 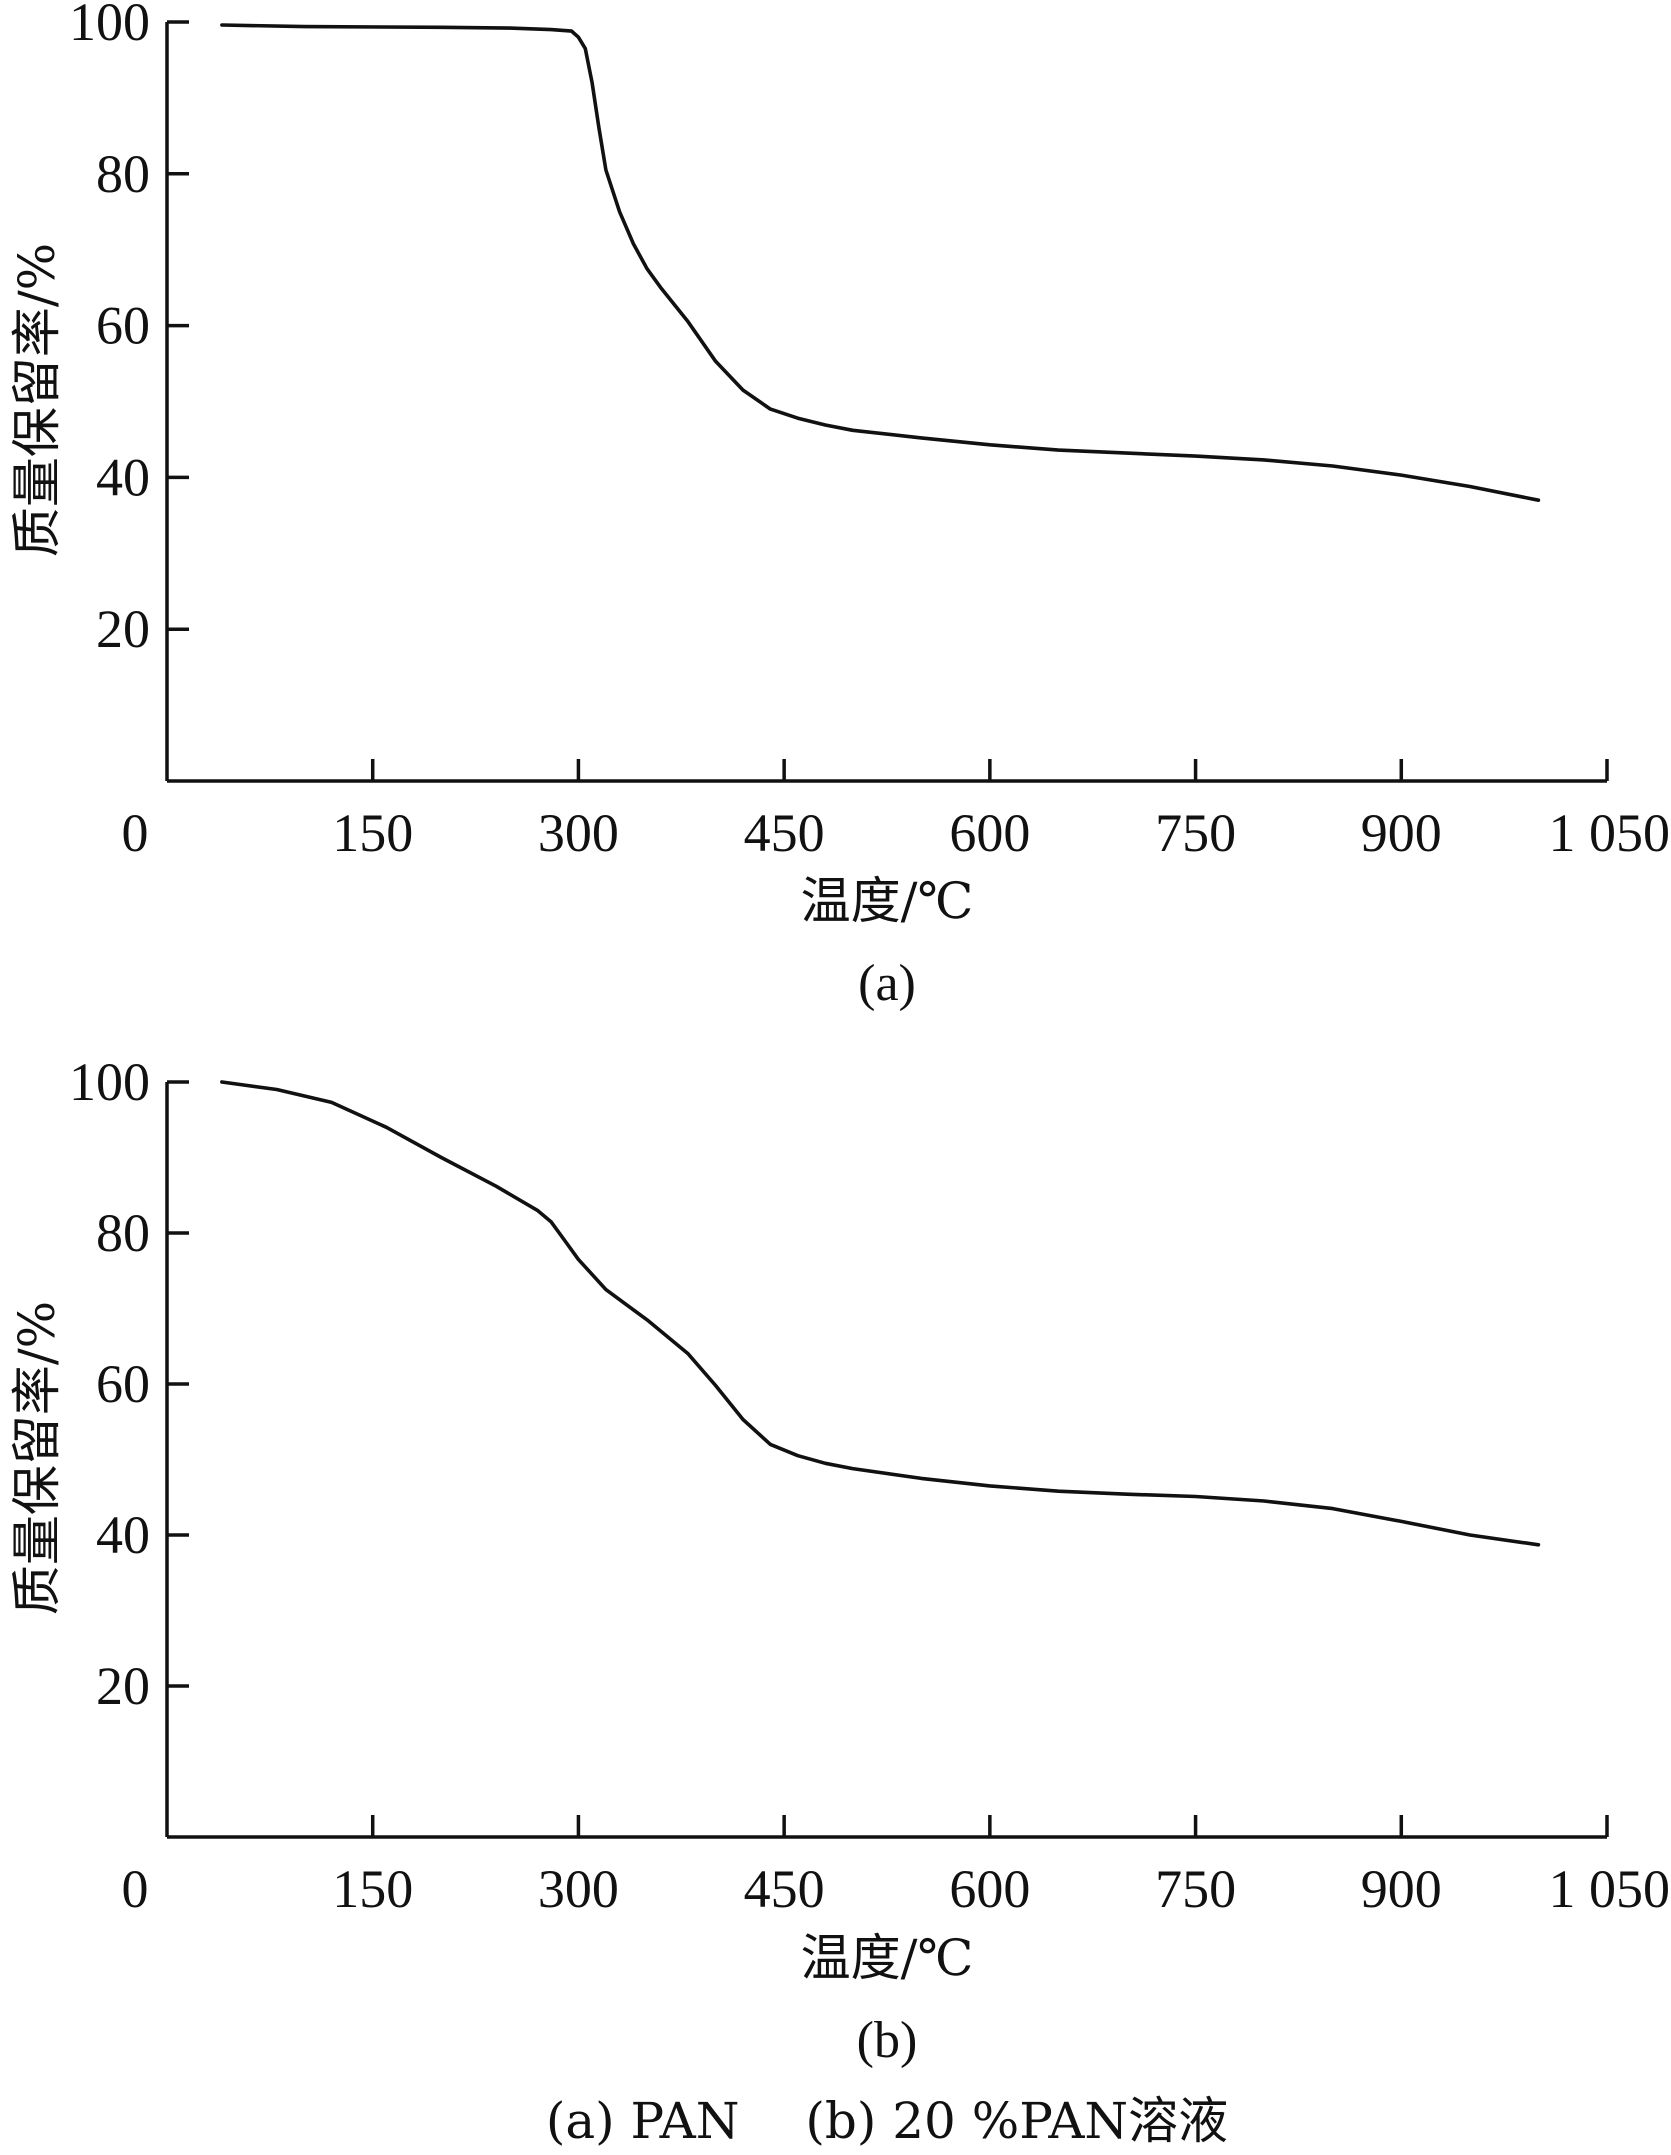 I want to click on figure-caption: (a) PAN (b) 20 %PAN溶液, so click(x=887, y=2121).